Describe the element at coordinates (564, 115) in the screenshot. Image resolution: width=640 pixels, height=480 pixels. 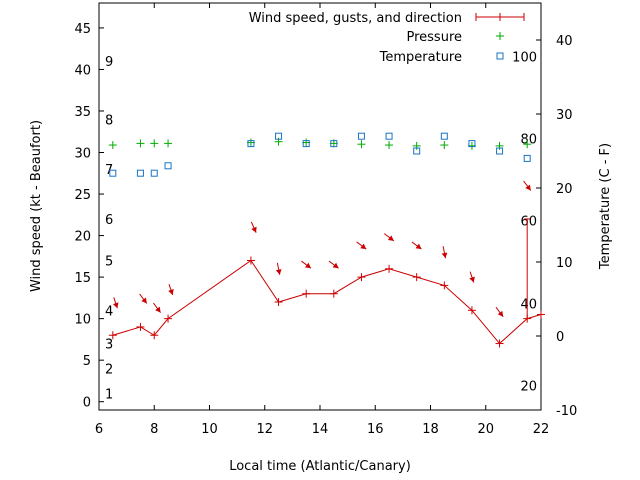
I see `y-right-tick-label: 30` at that location.